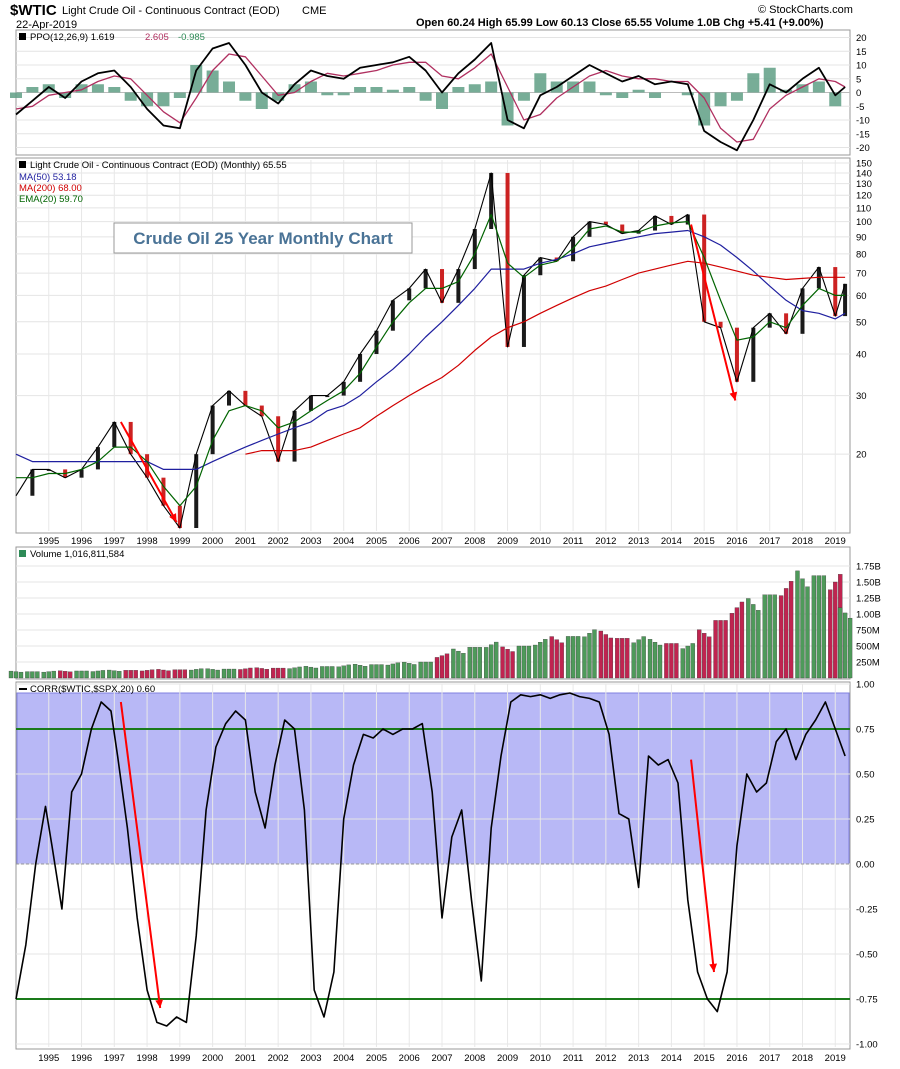 This screenshot has width=900, height=1069. Describe the element at coordinates (263, 238) in the screenshot. I see `chart-annotation: Crude Oil 25 Year Monthly Chart` at that location.